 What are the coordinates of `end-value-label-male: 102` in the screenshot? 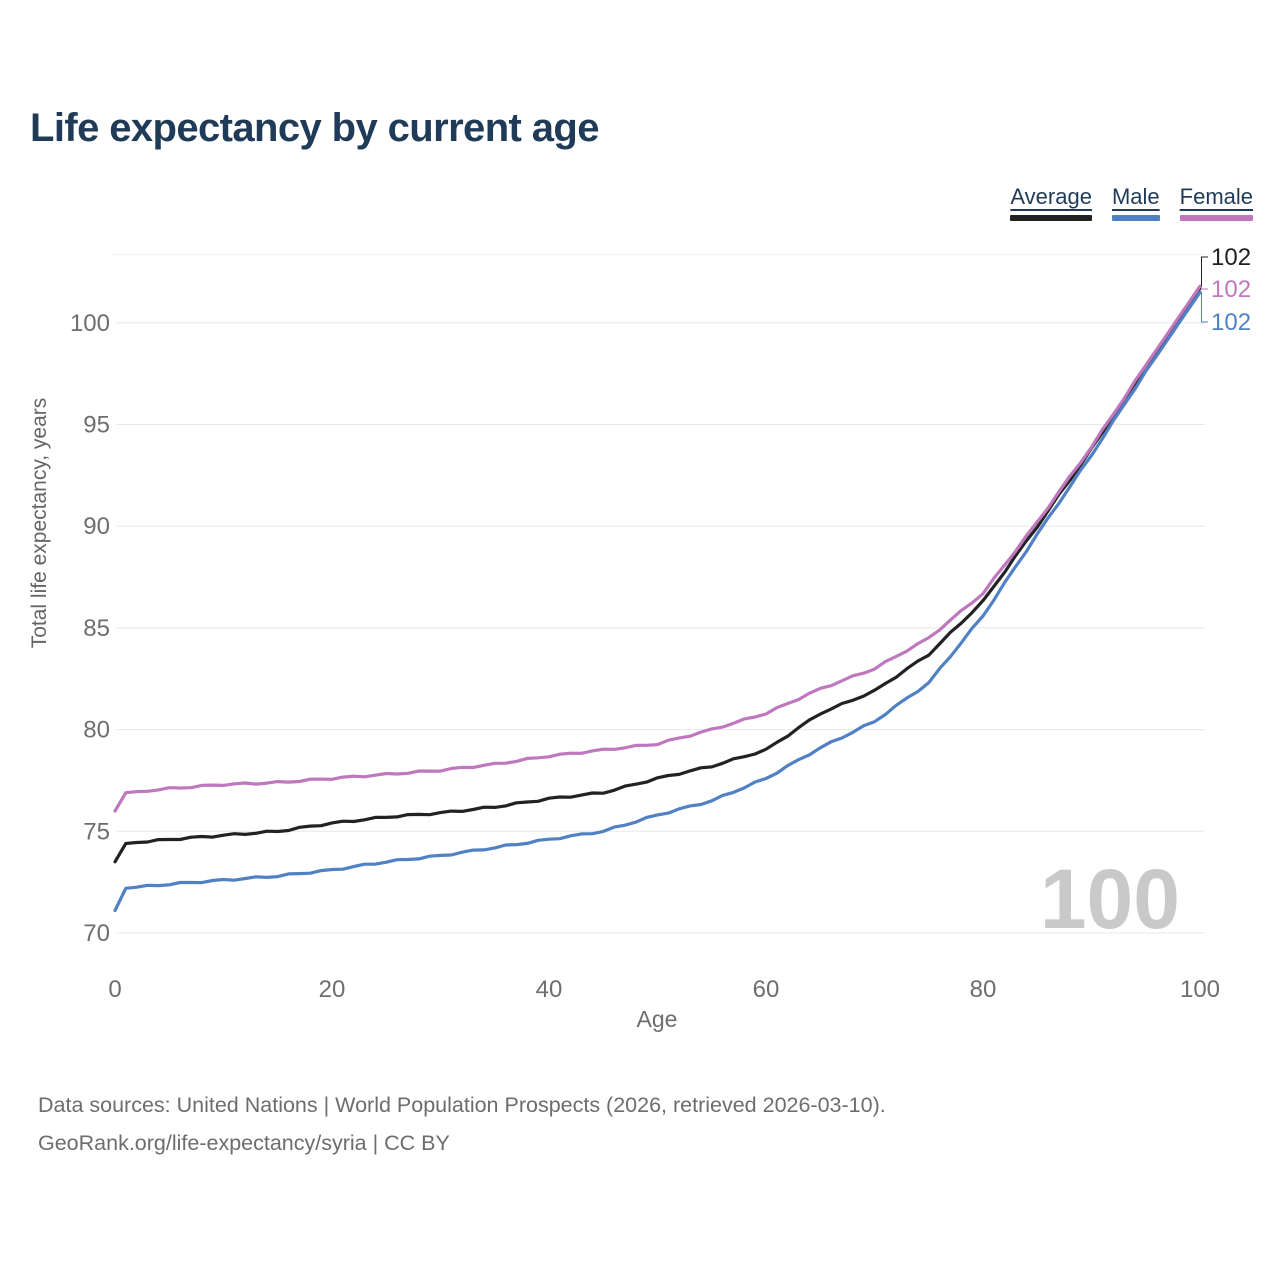 It's located at (1231, 322).